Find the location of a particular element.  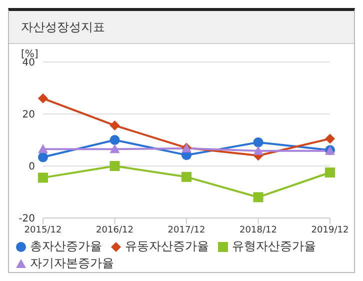

x-tick-label: 2016/12 is located at coordinates (115, 230).